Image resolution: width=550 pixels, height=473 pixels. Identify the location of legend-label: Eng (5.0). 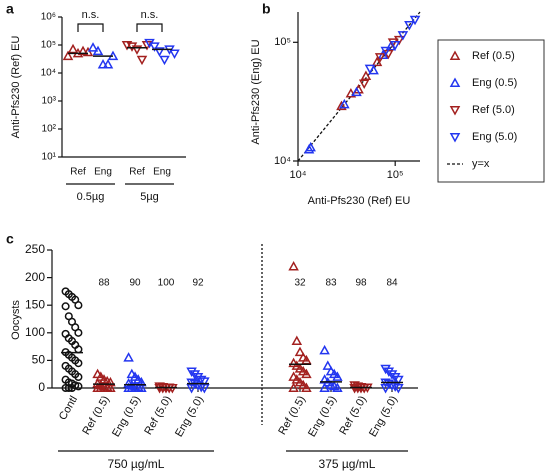
(494, 137).